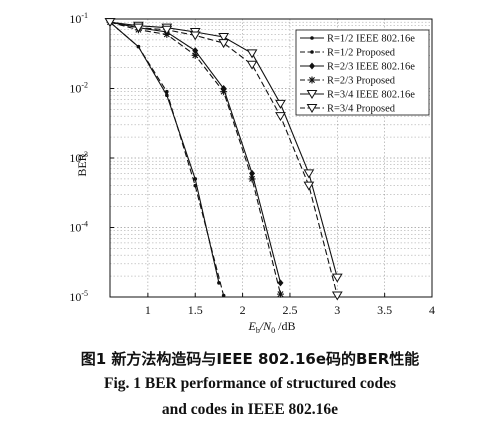 This screenshot has height=438, width=500. I want to click on legend-item: R=3/4 Proposed, so click(348, 109).